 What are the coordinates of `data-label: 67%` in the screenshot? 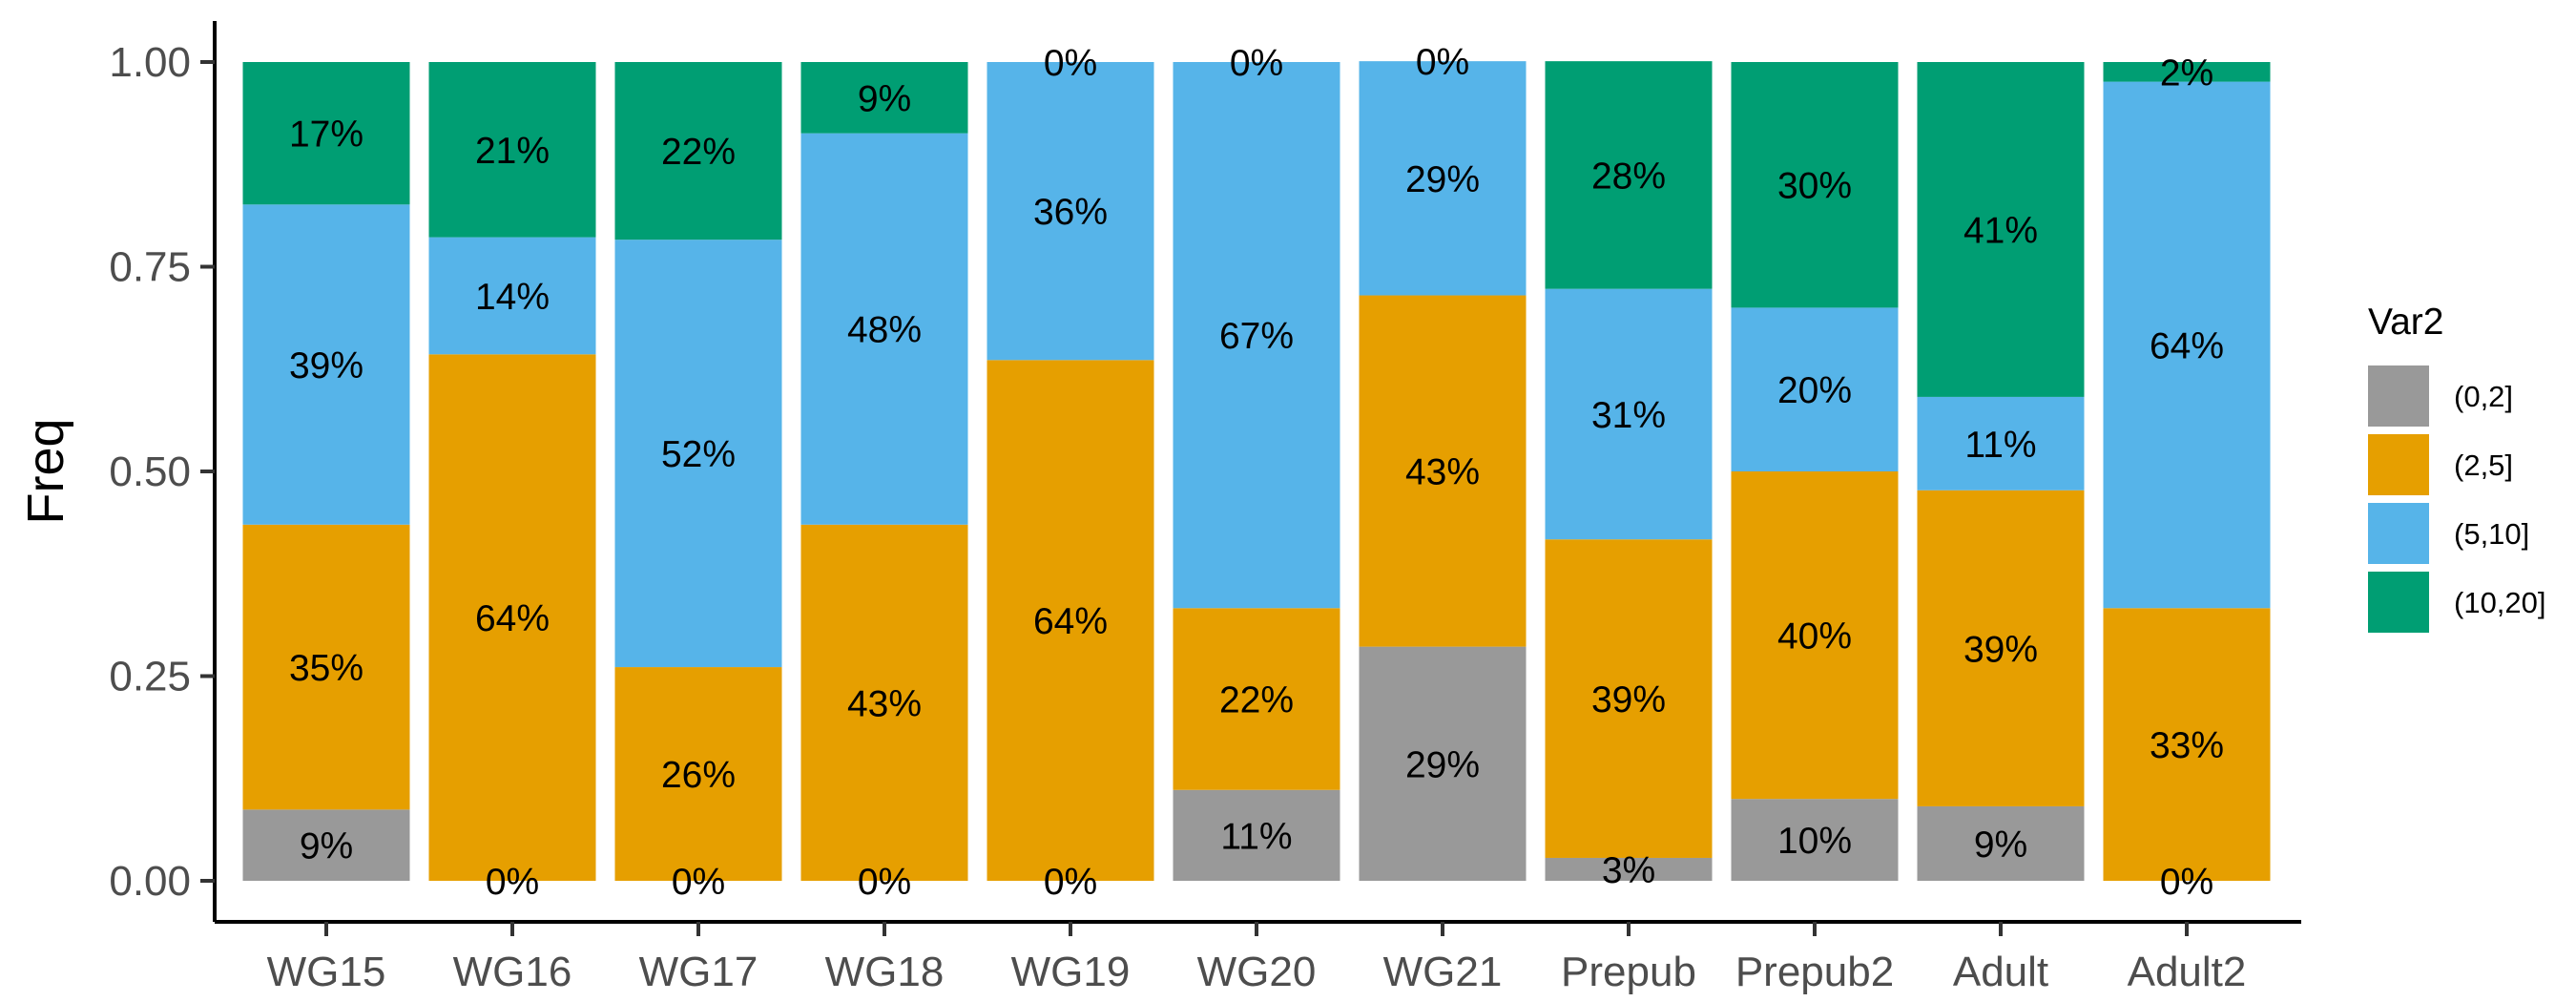 It's located at (1256, 336).